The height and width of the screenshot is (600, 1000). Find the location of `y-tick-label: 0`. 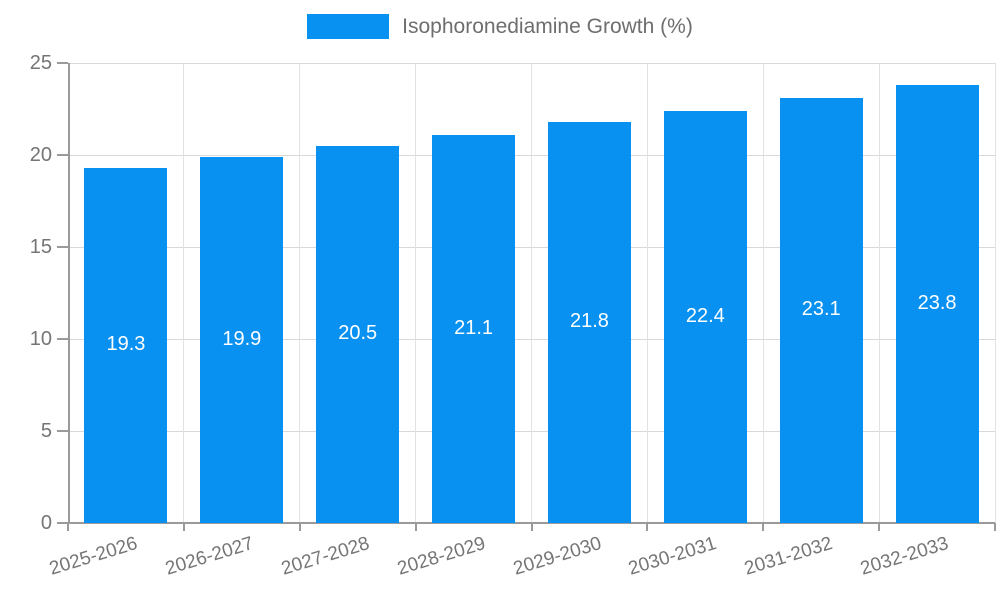

y-tick-label: 0 is located at coordinates (46, 523).